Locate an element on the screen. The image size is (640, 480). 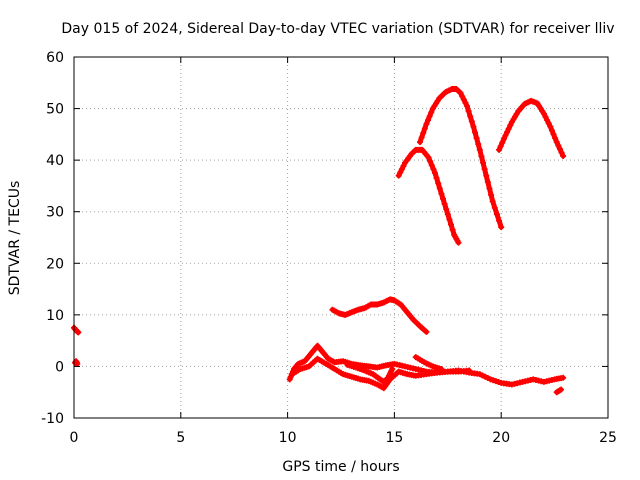
x-axis-label: GPS time / hours is located at coordinates (340, 467).